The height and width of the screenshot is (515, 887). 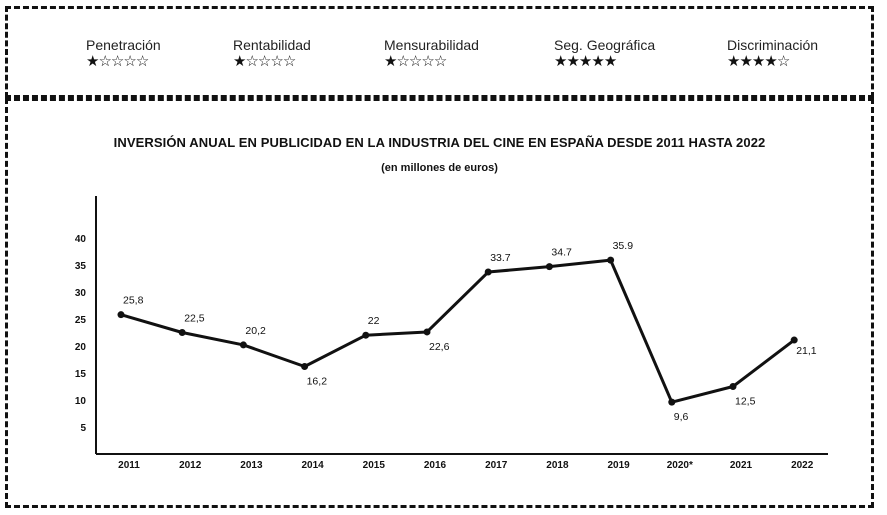 I want to click on star-rating: ★★★★☆, so click(x=772, y=62).